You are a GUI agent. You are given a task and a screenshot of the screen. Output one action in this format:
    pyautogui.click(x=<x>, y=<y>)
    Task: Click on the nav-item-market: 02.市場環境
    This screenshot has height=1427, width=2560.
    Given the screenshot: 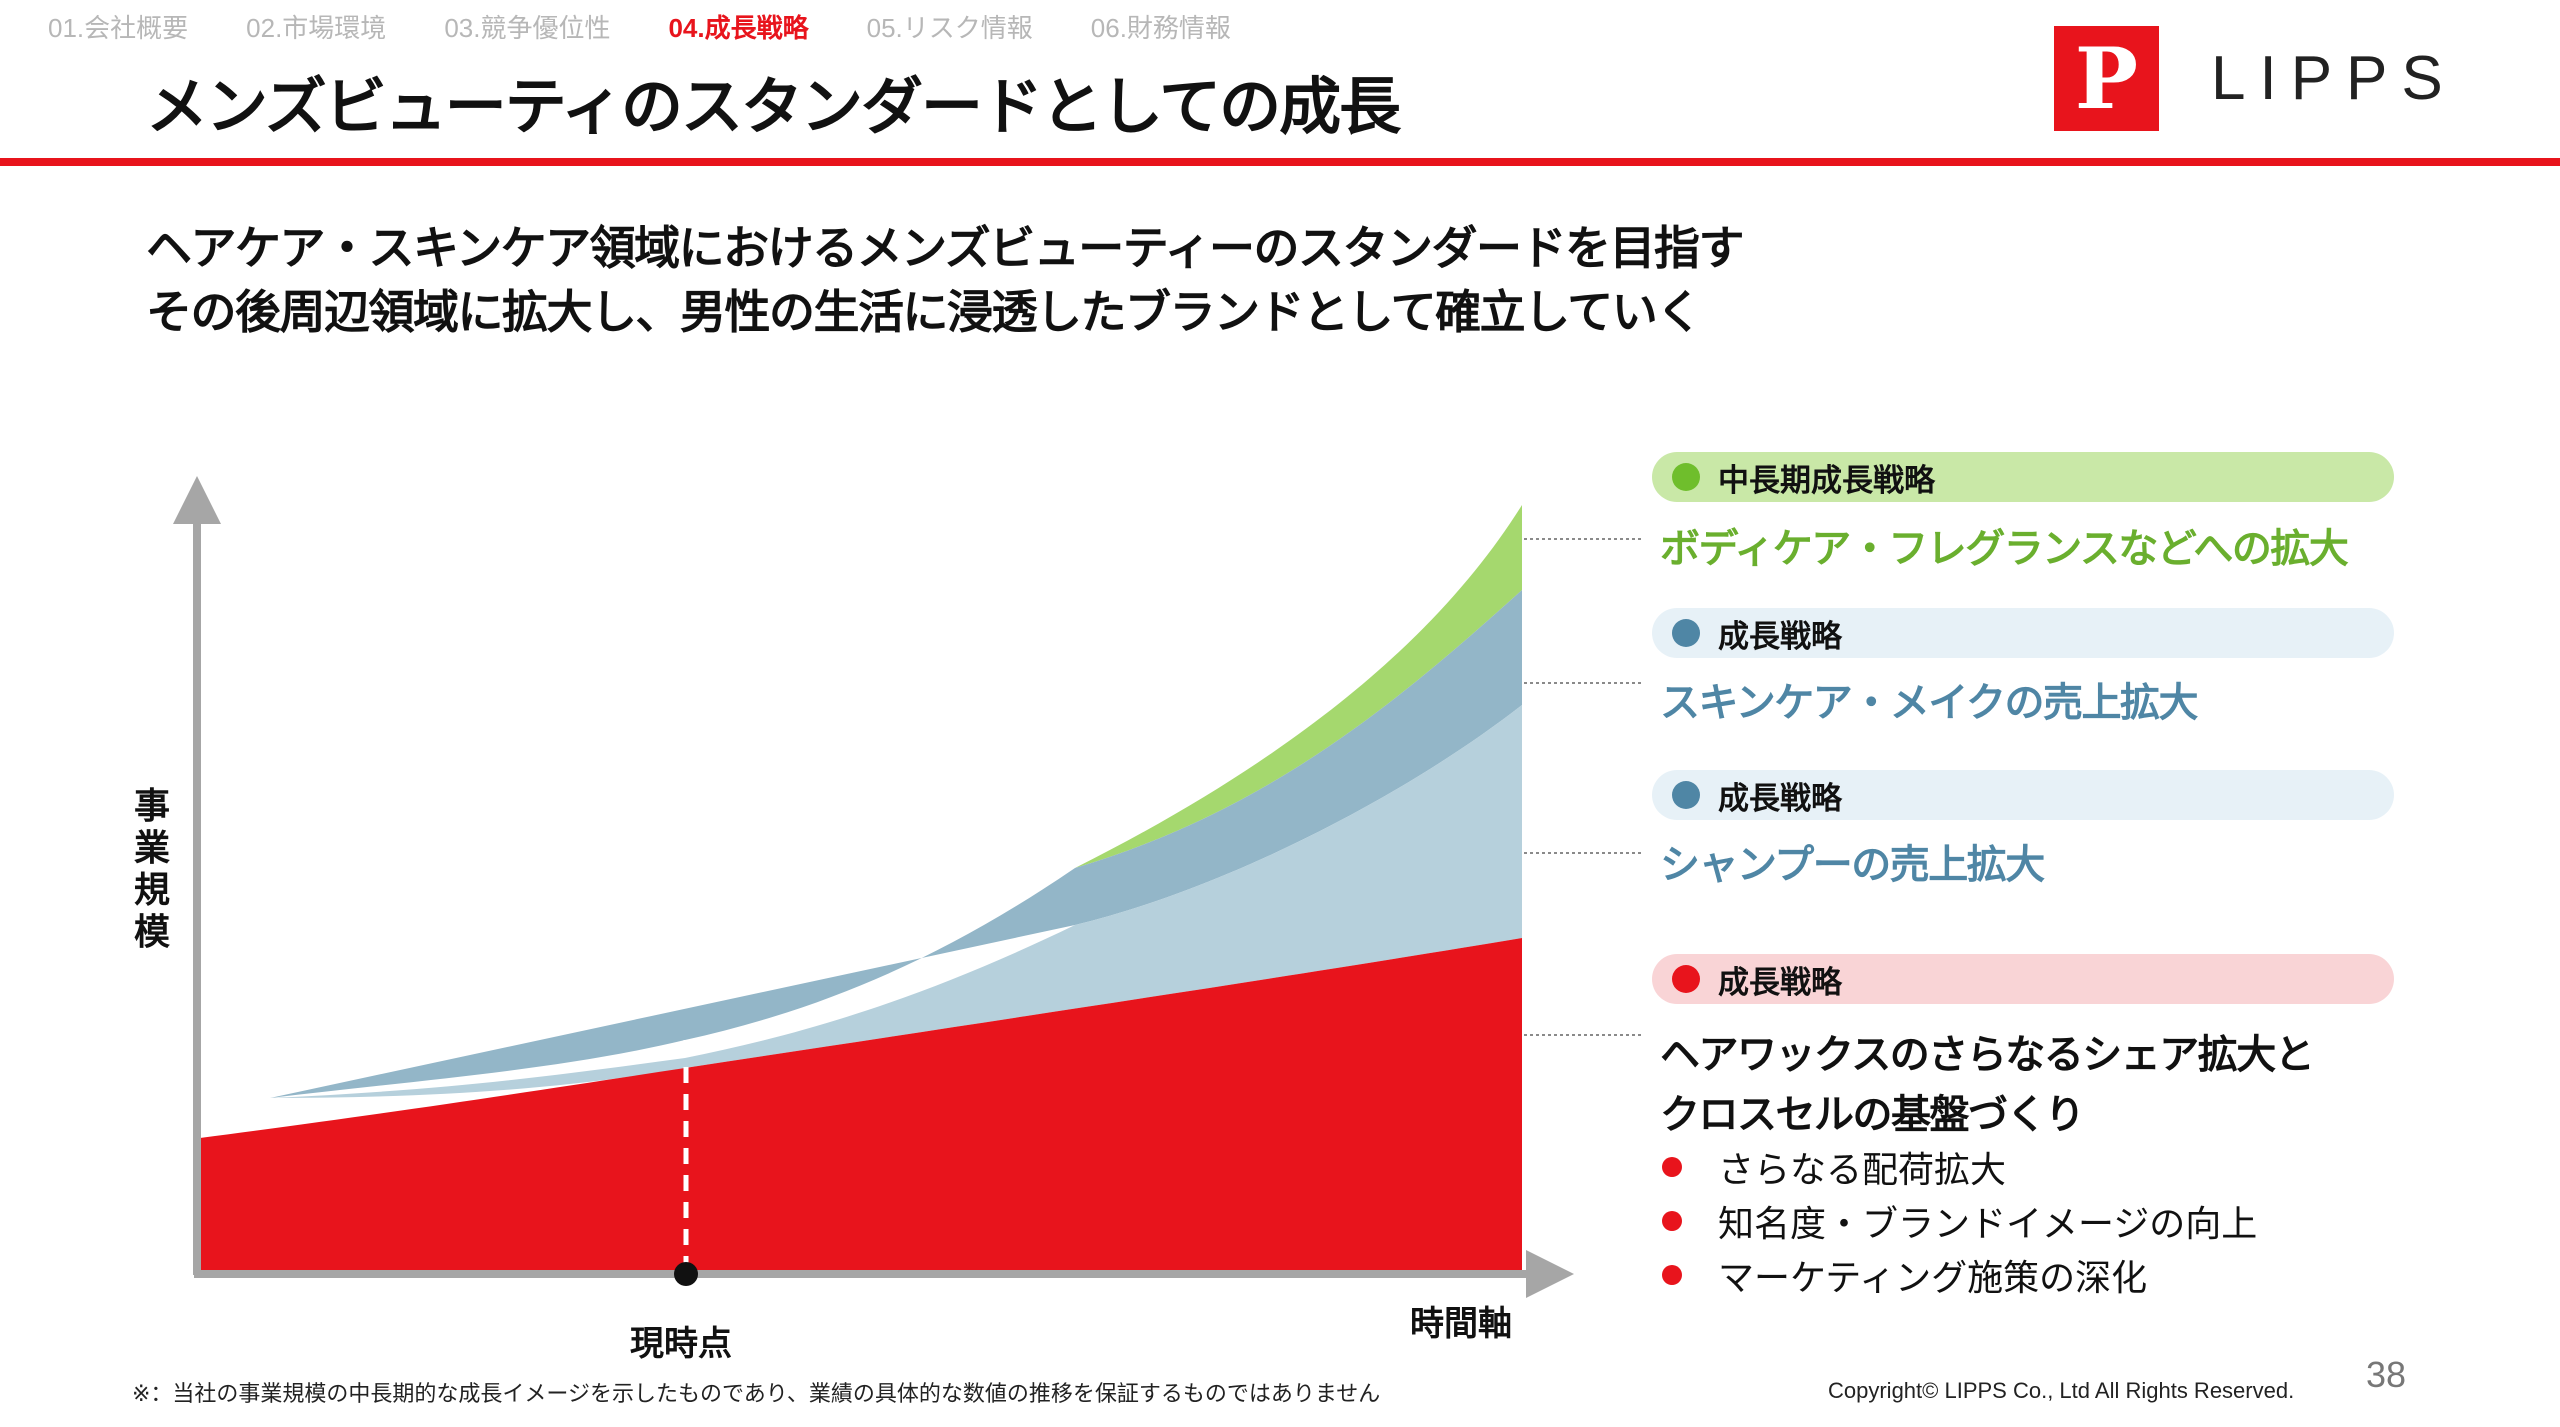 What is the action you would take?
    pyautogui.click(x=316, y=28)
    